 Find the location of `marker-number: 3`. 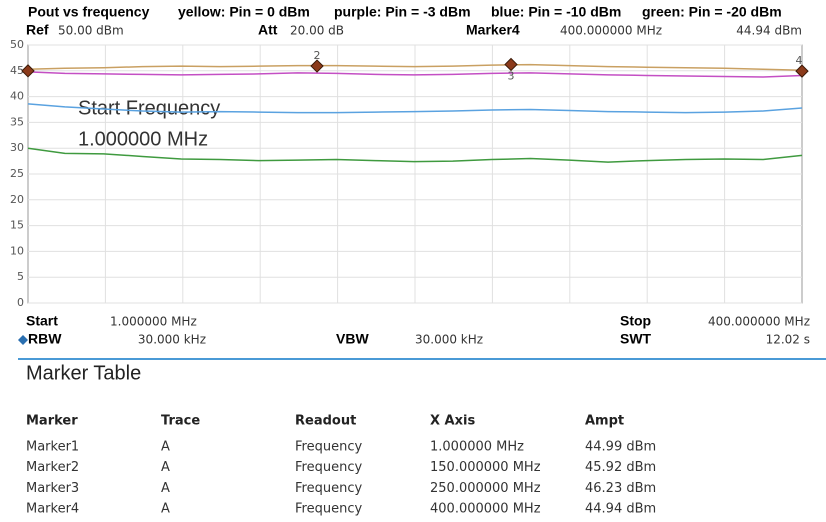

marker-number: 3 is located at coordinates (511, 75).